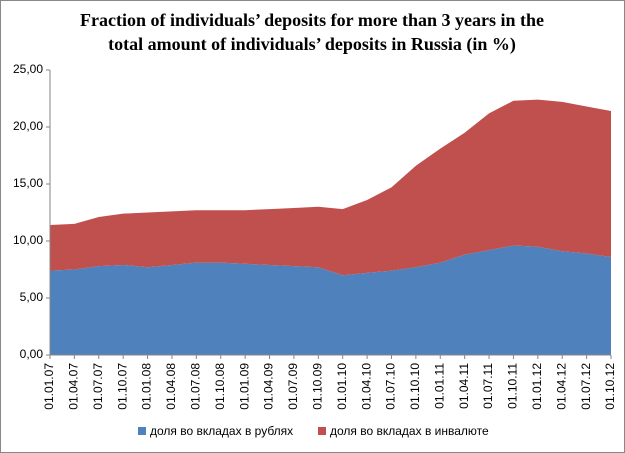  What do you see at coordinates (610, 386) in the screenshot?
I see `x-tick-label: 01.10.12` at bounding box center [610, 386].